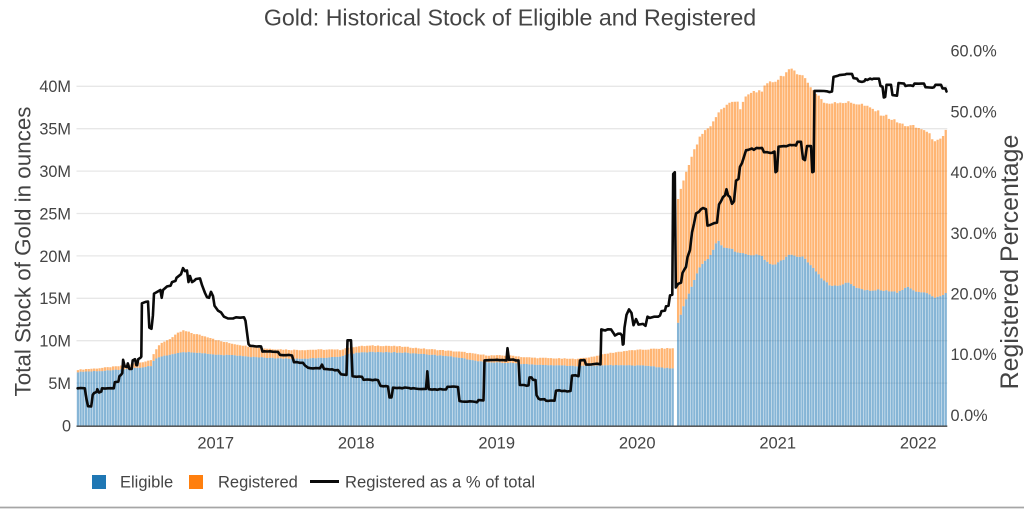  I want to click on svg-text: 10.0%, so click(974, 355).